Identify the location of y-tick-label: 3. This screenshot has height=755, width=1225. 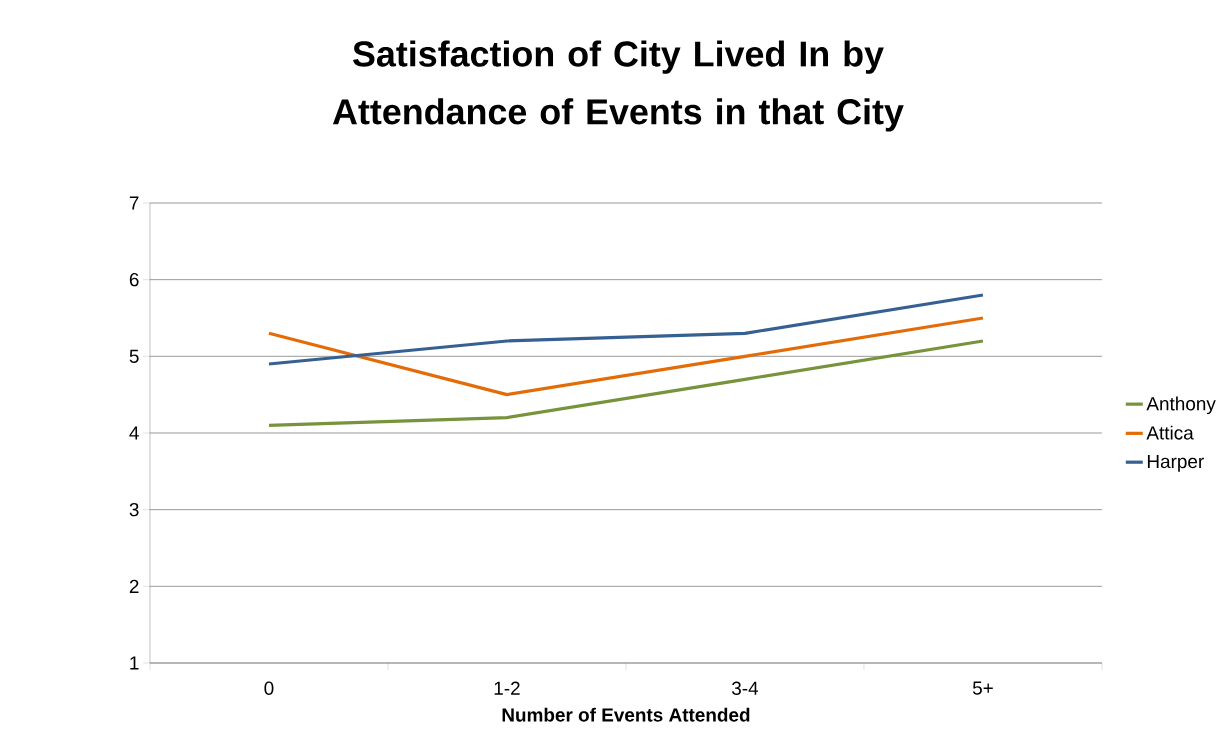
(134, 509).